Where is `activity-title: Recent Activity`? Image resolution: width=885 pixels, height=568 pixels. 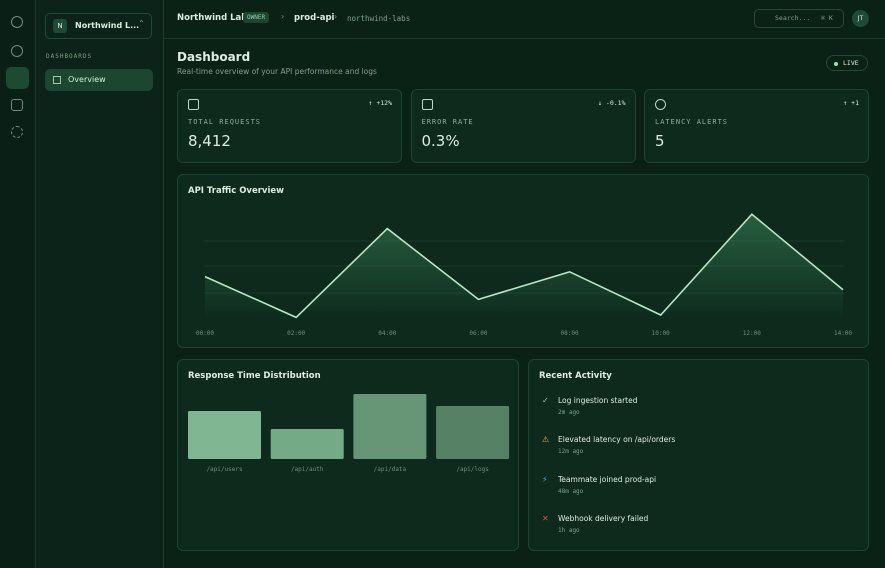
activity-title: Recent Activity is located at coordinates (575, 376).